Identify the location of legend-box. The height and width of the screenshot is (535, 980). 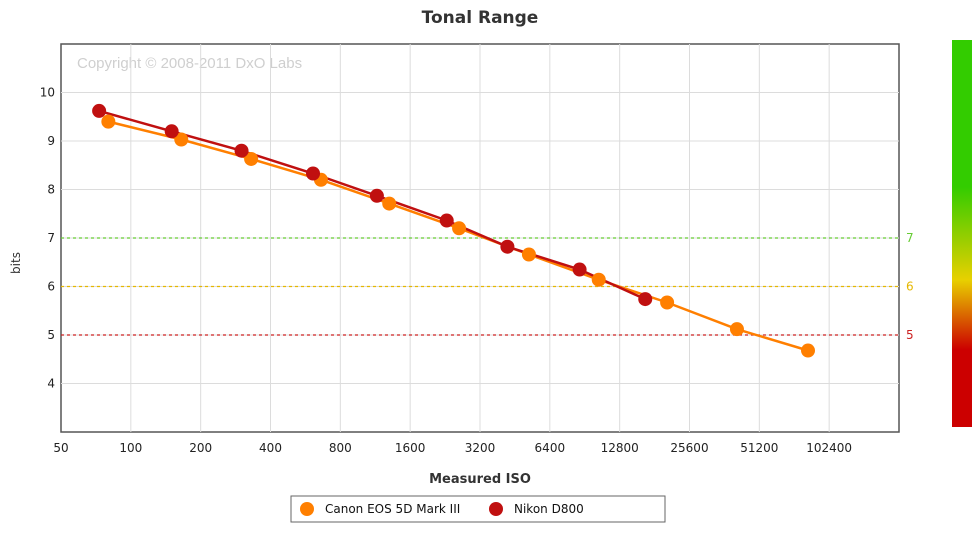
(478, 509).